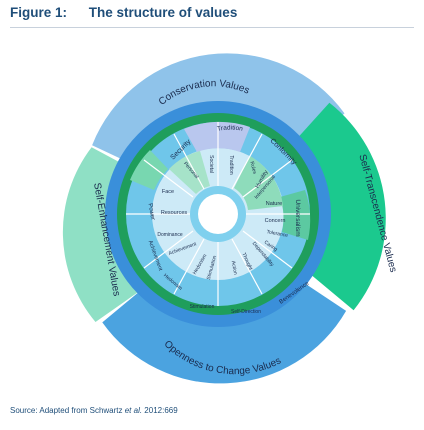 The width and height of the screenshot is (424, 430). I want to click on inner-green-segment, so click(189, 172).